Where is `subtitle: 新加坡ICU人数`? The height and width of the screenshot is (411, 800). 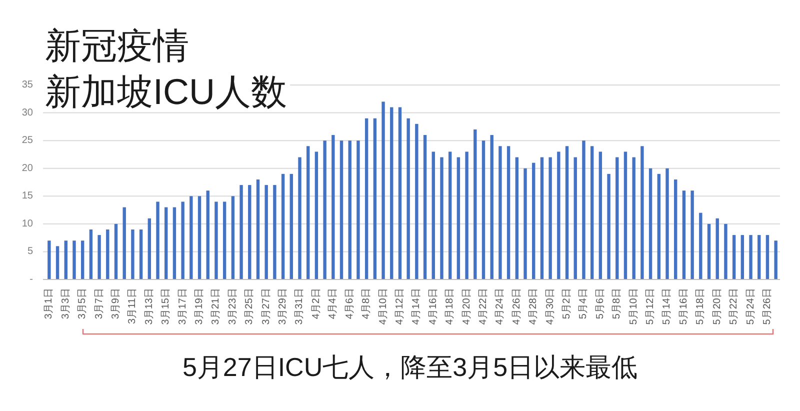 subtitle: 新加坡ICU人数 is located at coordinates (166, 91).